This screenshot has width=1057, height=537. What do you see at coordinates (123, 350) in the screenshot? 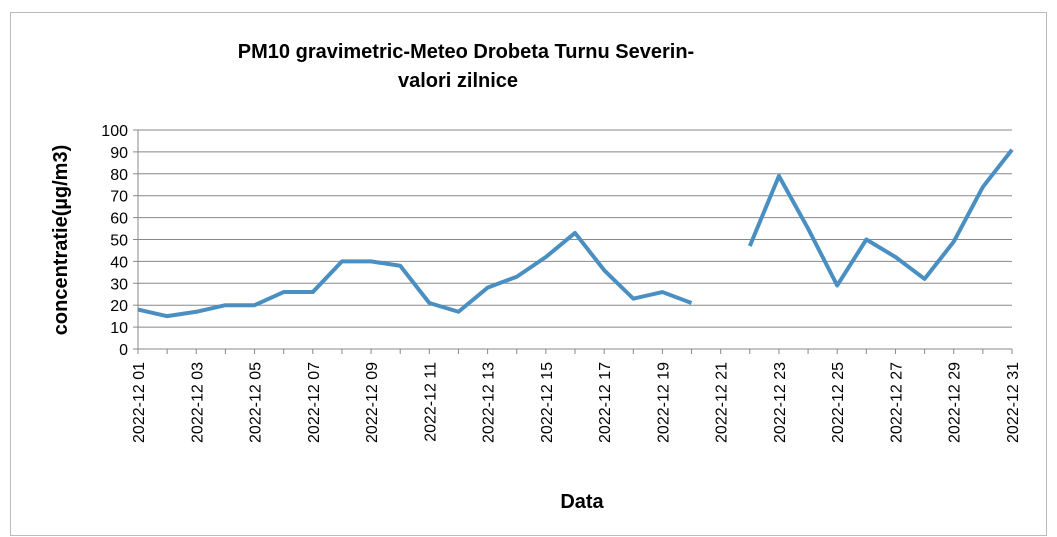
I see `y-tick-label: 0` at bounding box center [123, 350].